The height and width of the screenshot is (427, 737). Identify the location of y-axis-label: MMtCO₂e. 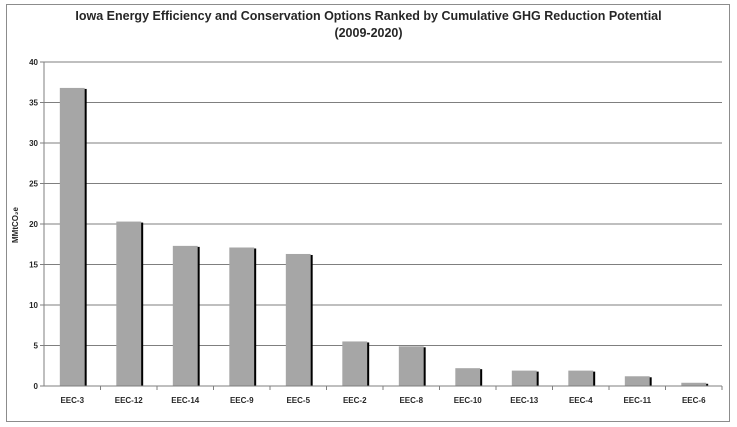
(15, 224).